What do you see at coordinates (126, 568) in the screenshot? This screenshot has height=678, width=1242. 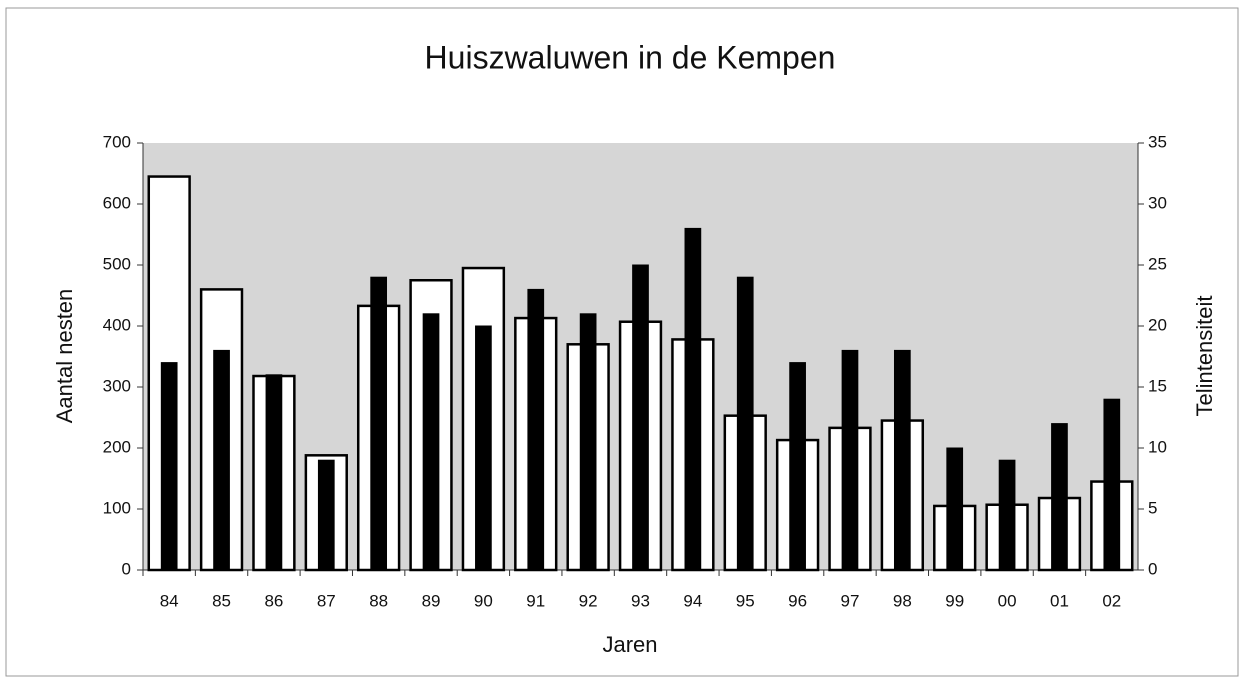 I see `y-tick-label: 0` at bounding box center [126, 568].